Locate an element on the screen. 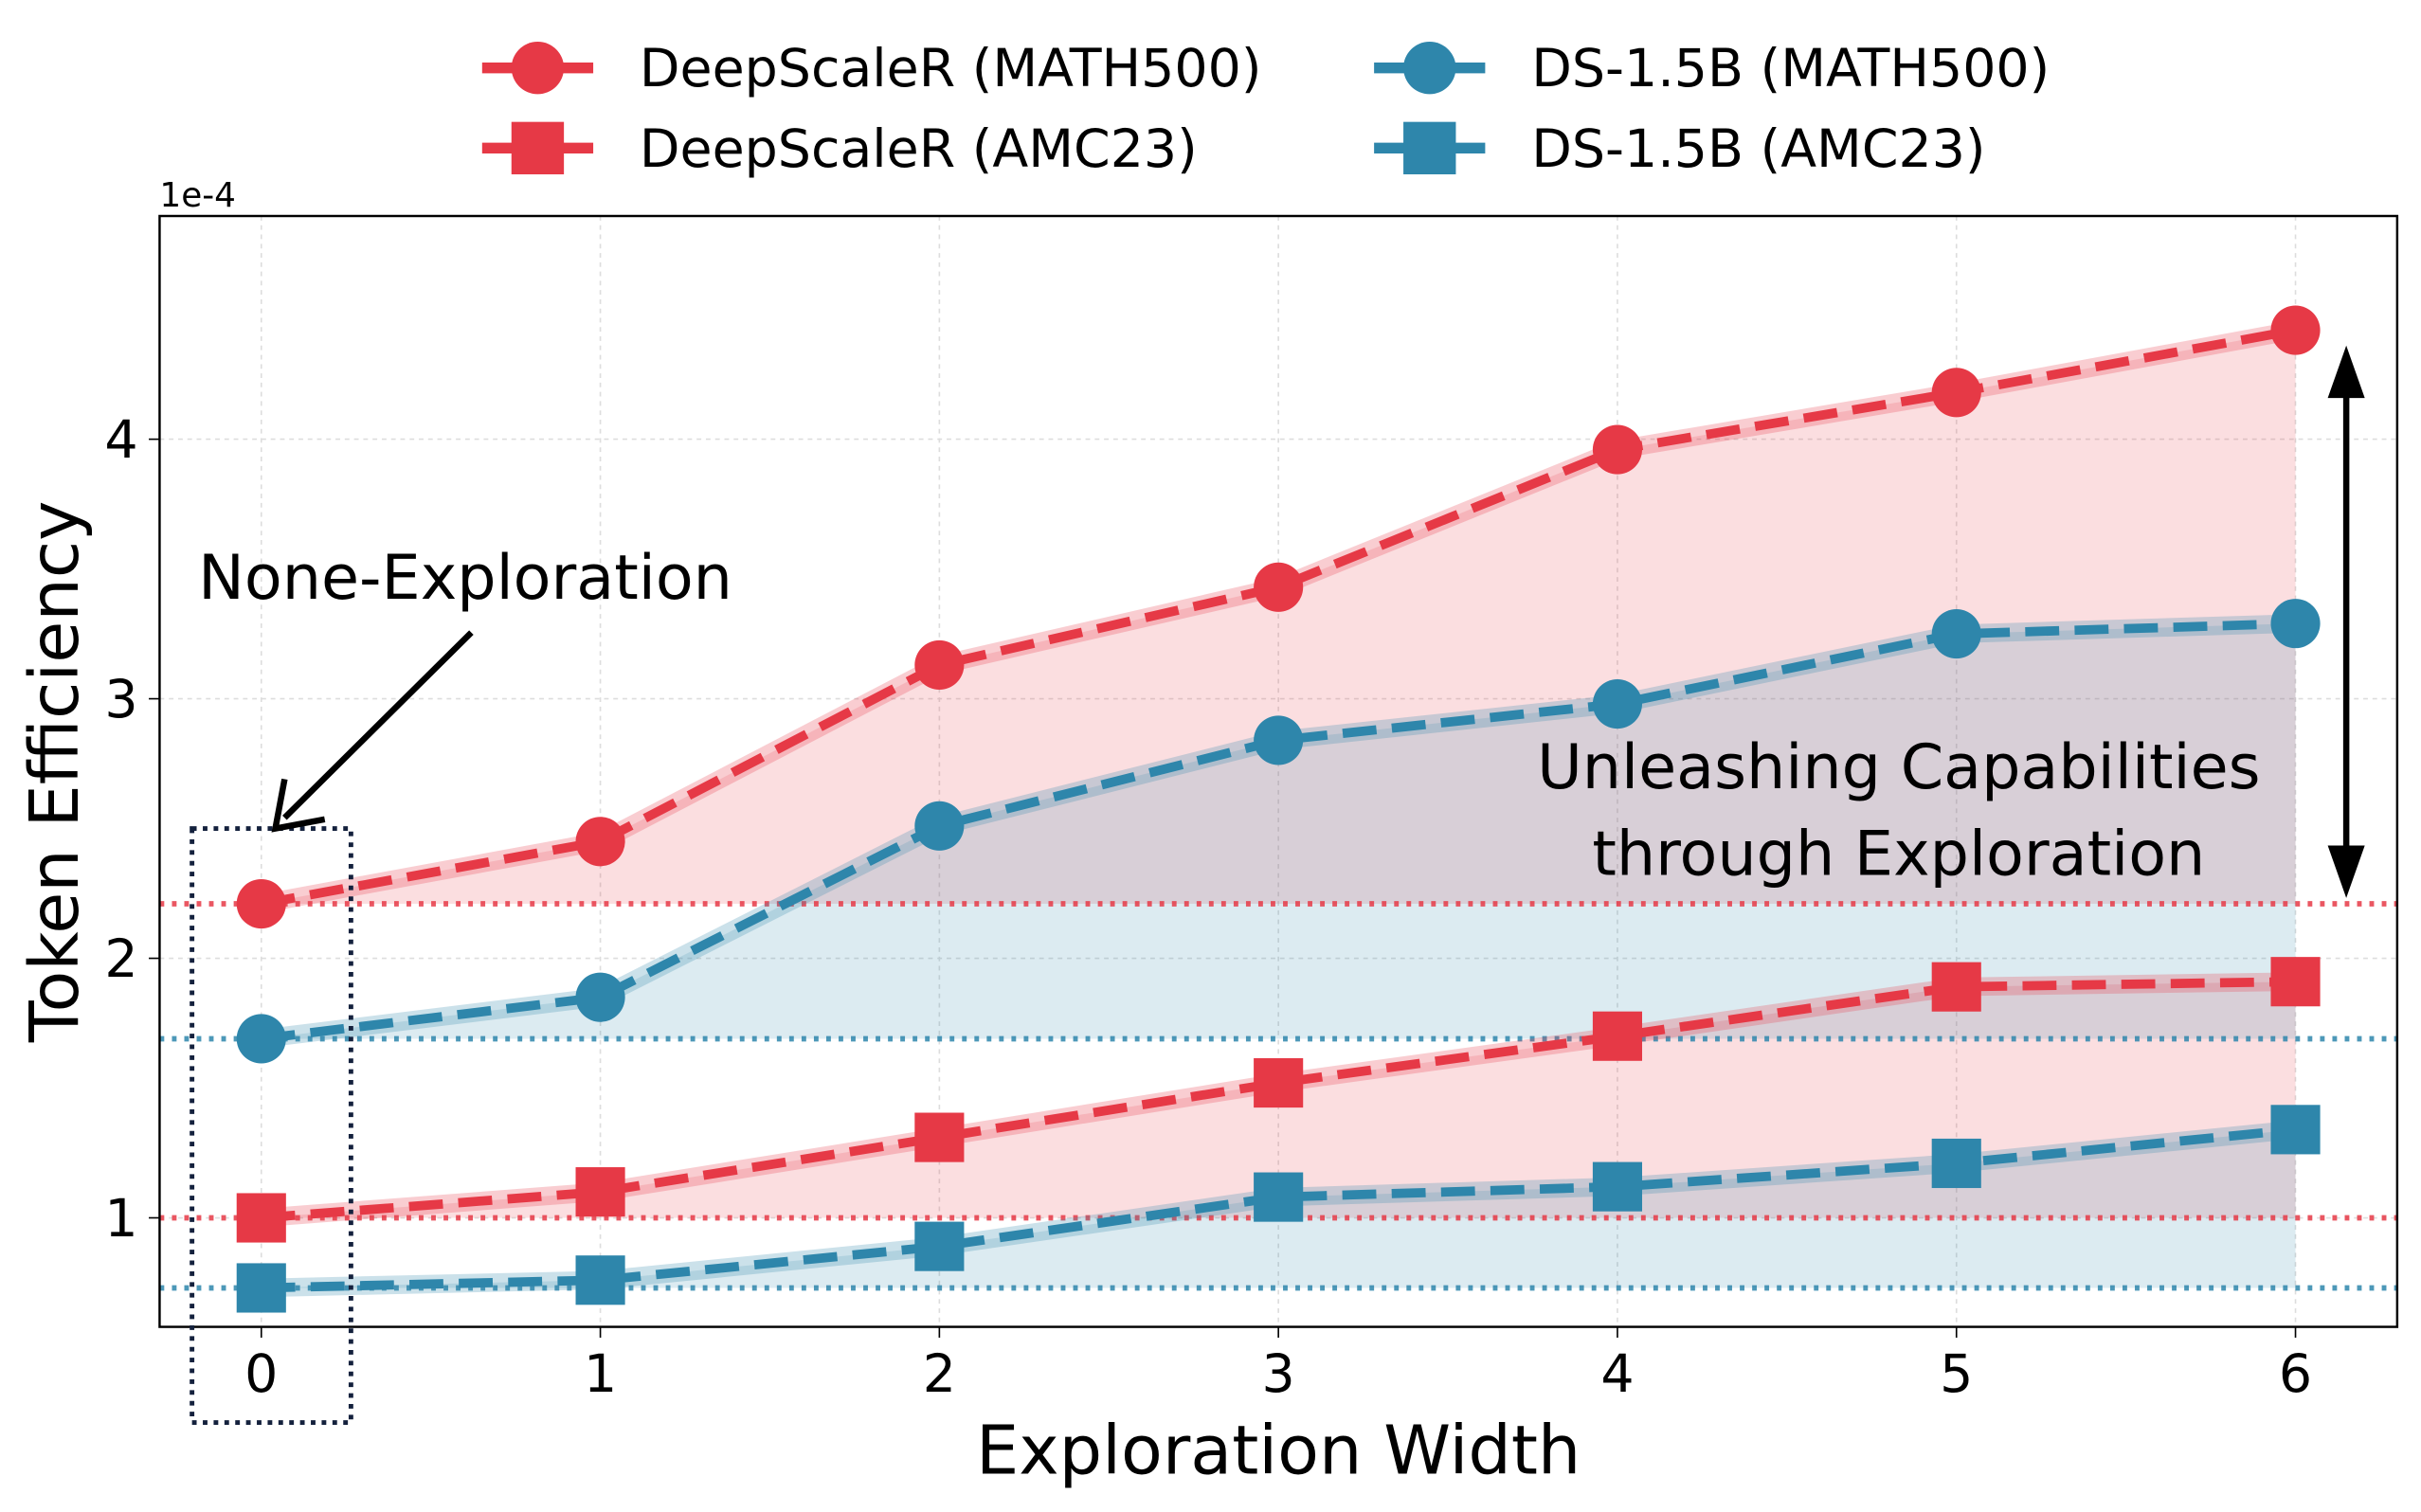 This screenshot has width=2421, height=1512. unleashing-label-line2: through Exploration is located at coordinates (1898, 854).